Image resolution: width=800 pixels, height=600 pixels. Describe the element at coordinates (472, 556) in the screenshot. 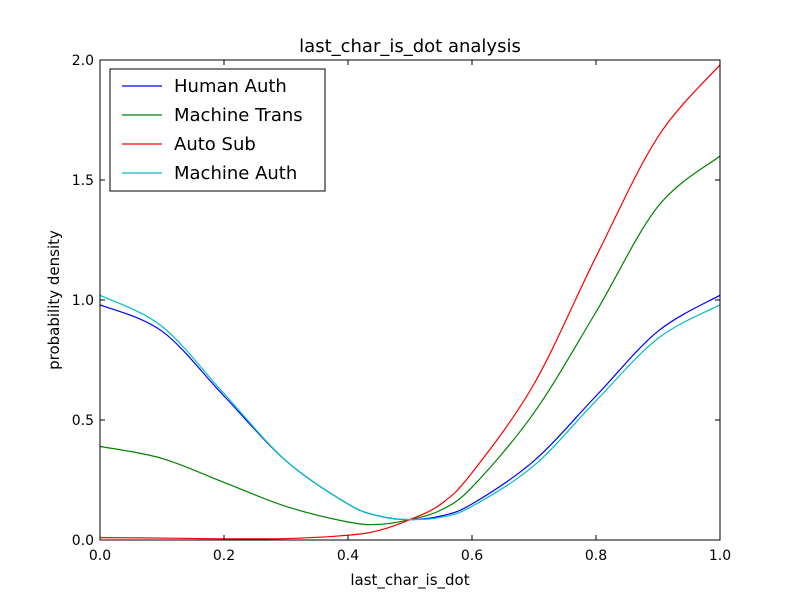

I see `x-tick-label: 0.6` at that location.